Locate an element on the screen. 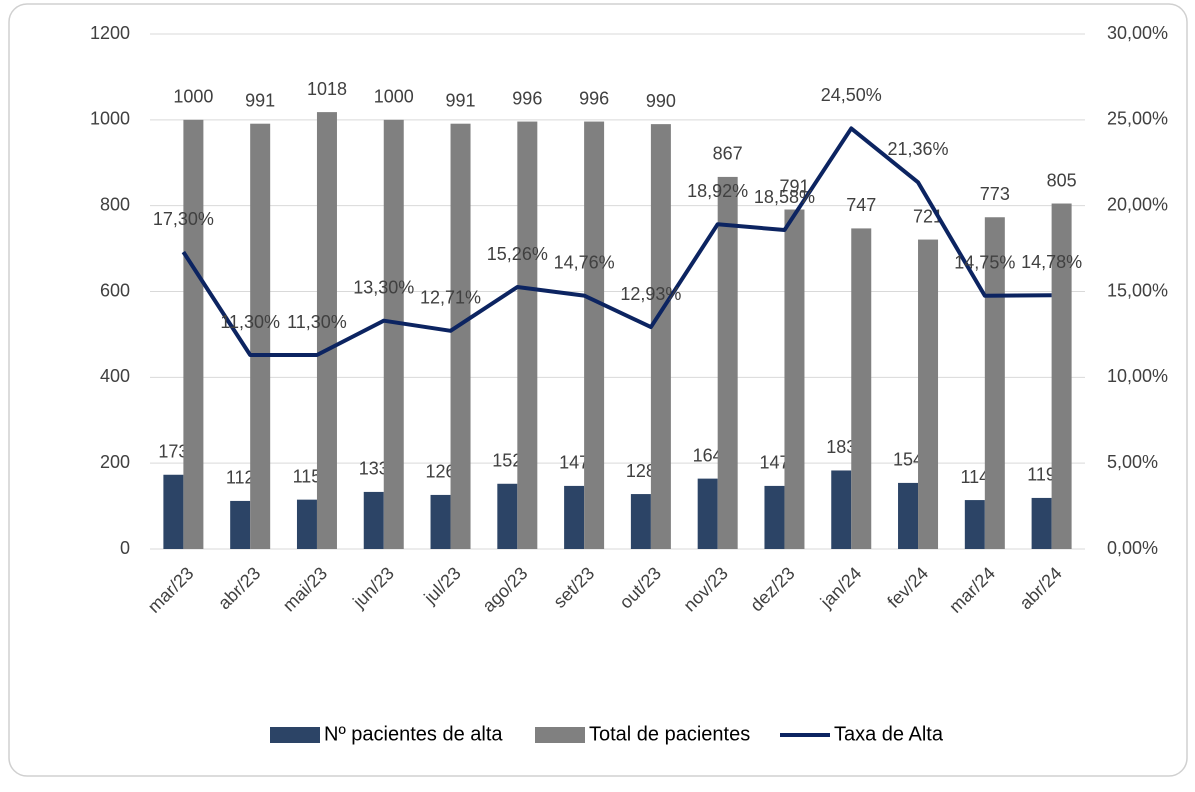 This screenshot has height=792, width=1195. line-data-label: 14,78% is located at coordinates (1051, 262).